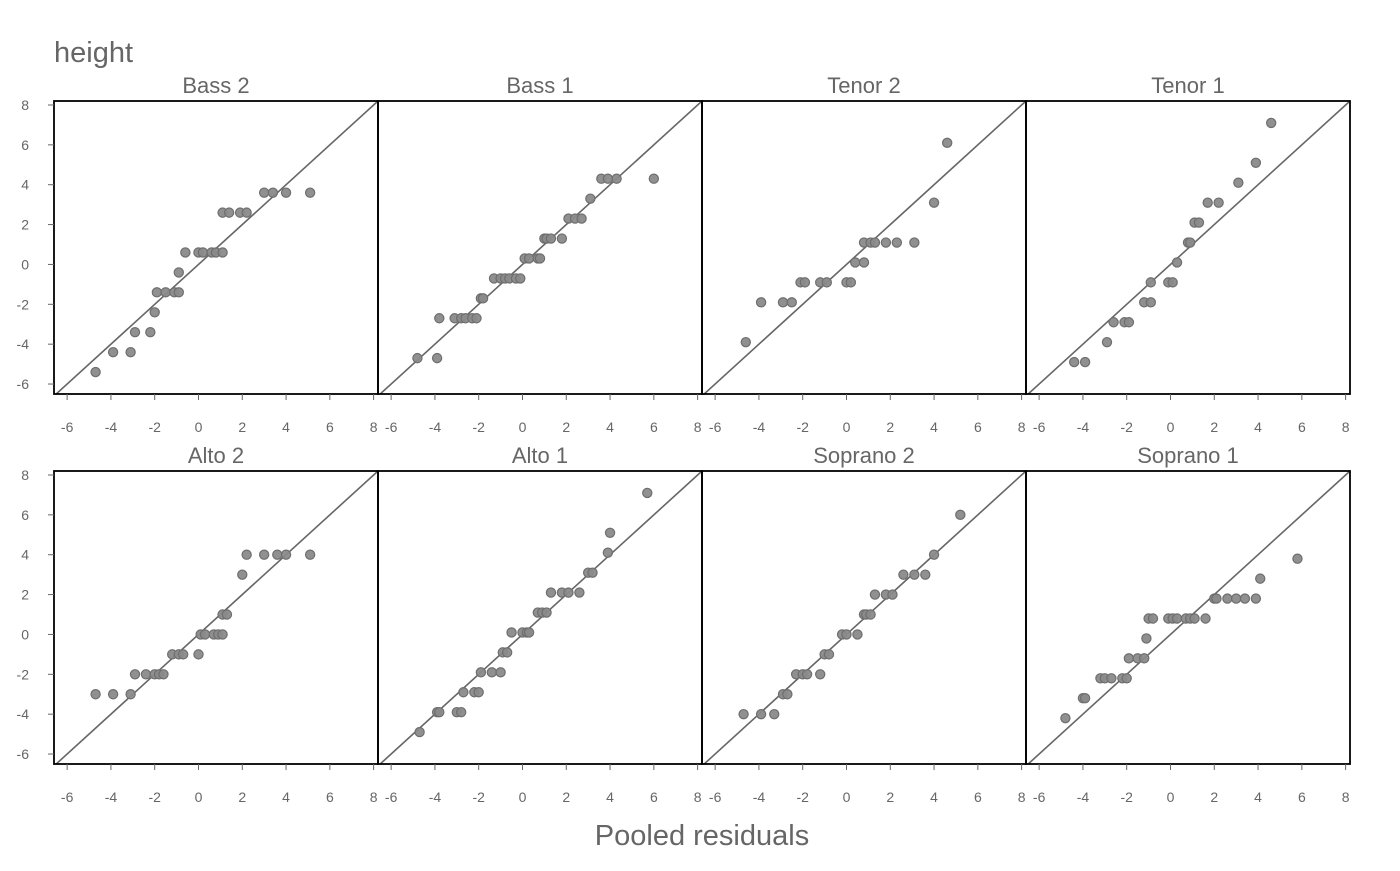 The width and height of the screenshot is (1400, 871). Describe the element at coordinates (540, 247) in the screenshot. I see `reference-line` at that location.